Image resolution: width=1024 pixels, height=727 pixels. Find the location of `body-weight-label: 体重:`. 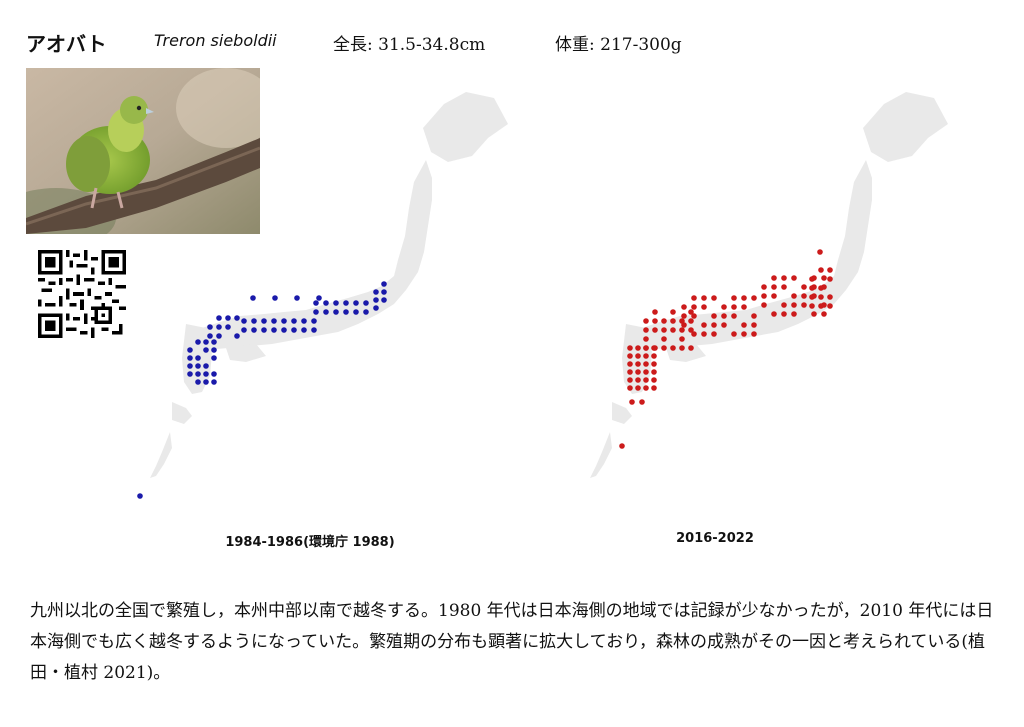

body-weight-label: 体重: is located at coordinates (575, 45).